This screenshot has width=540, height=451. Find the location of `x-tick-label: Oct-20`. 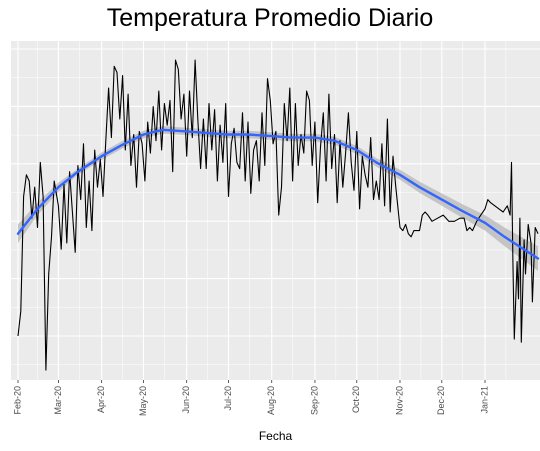

x-tick-label: Oct-20 is located at coordinates (356, 399).